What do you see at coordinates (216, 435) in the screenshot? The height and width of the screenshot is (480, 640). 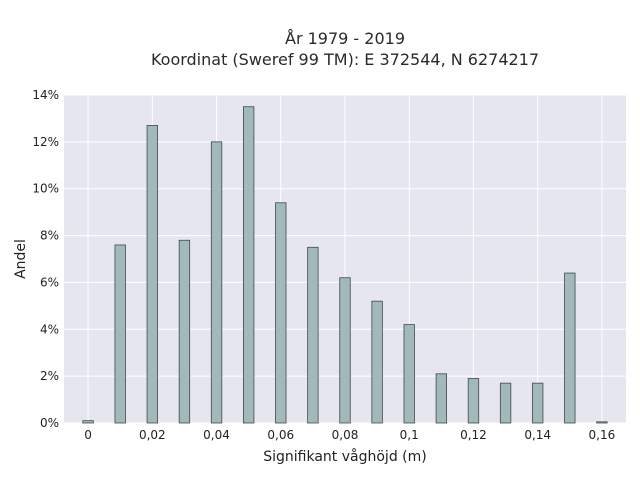 I see `x-tick-label: 0,04` at bounding box center [216, 435].